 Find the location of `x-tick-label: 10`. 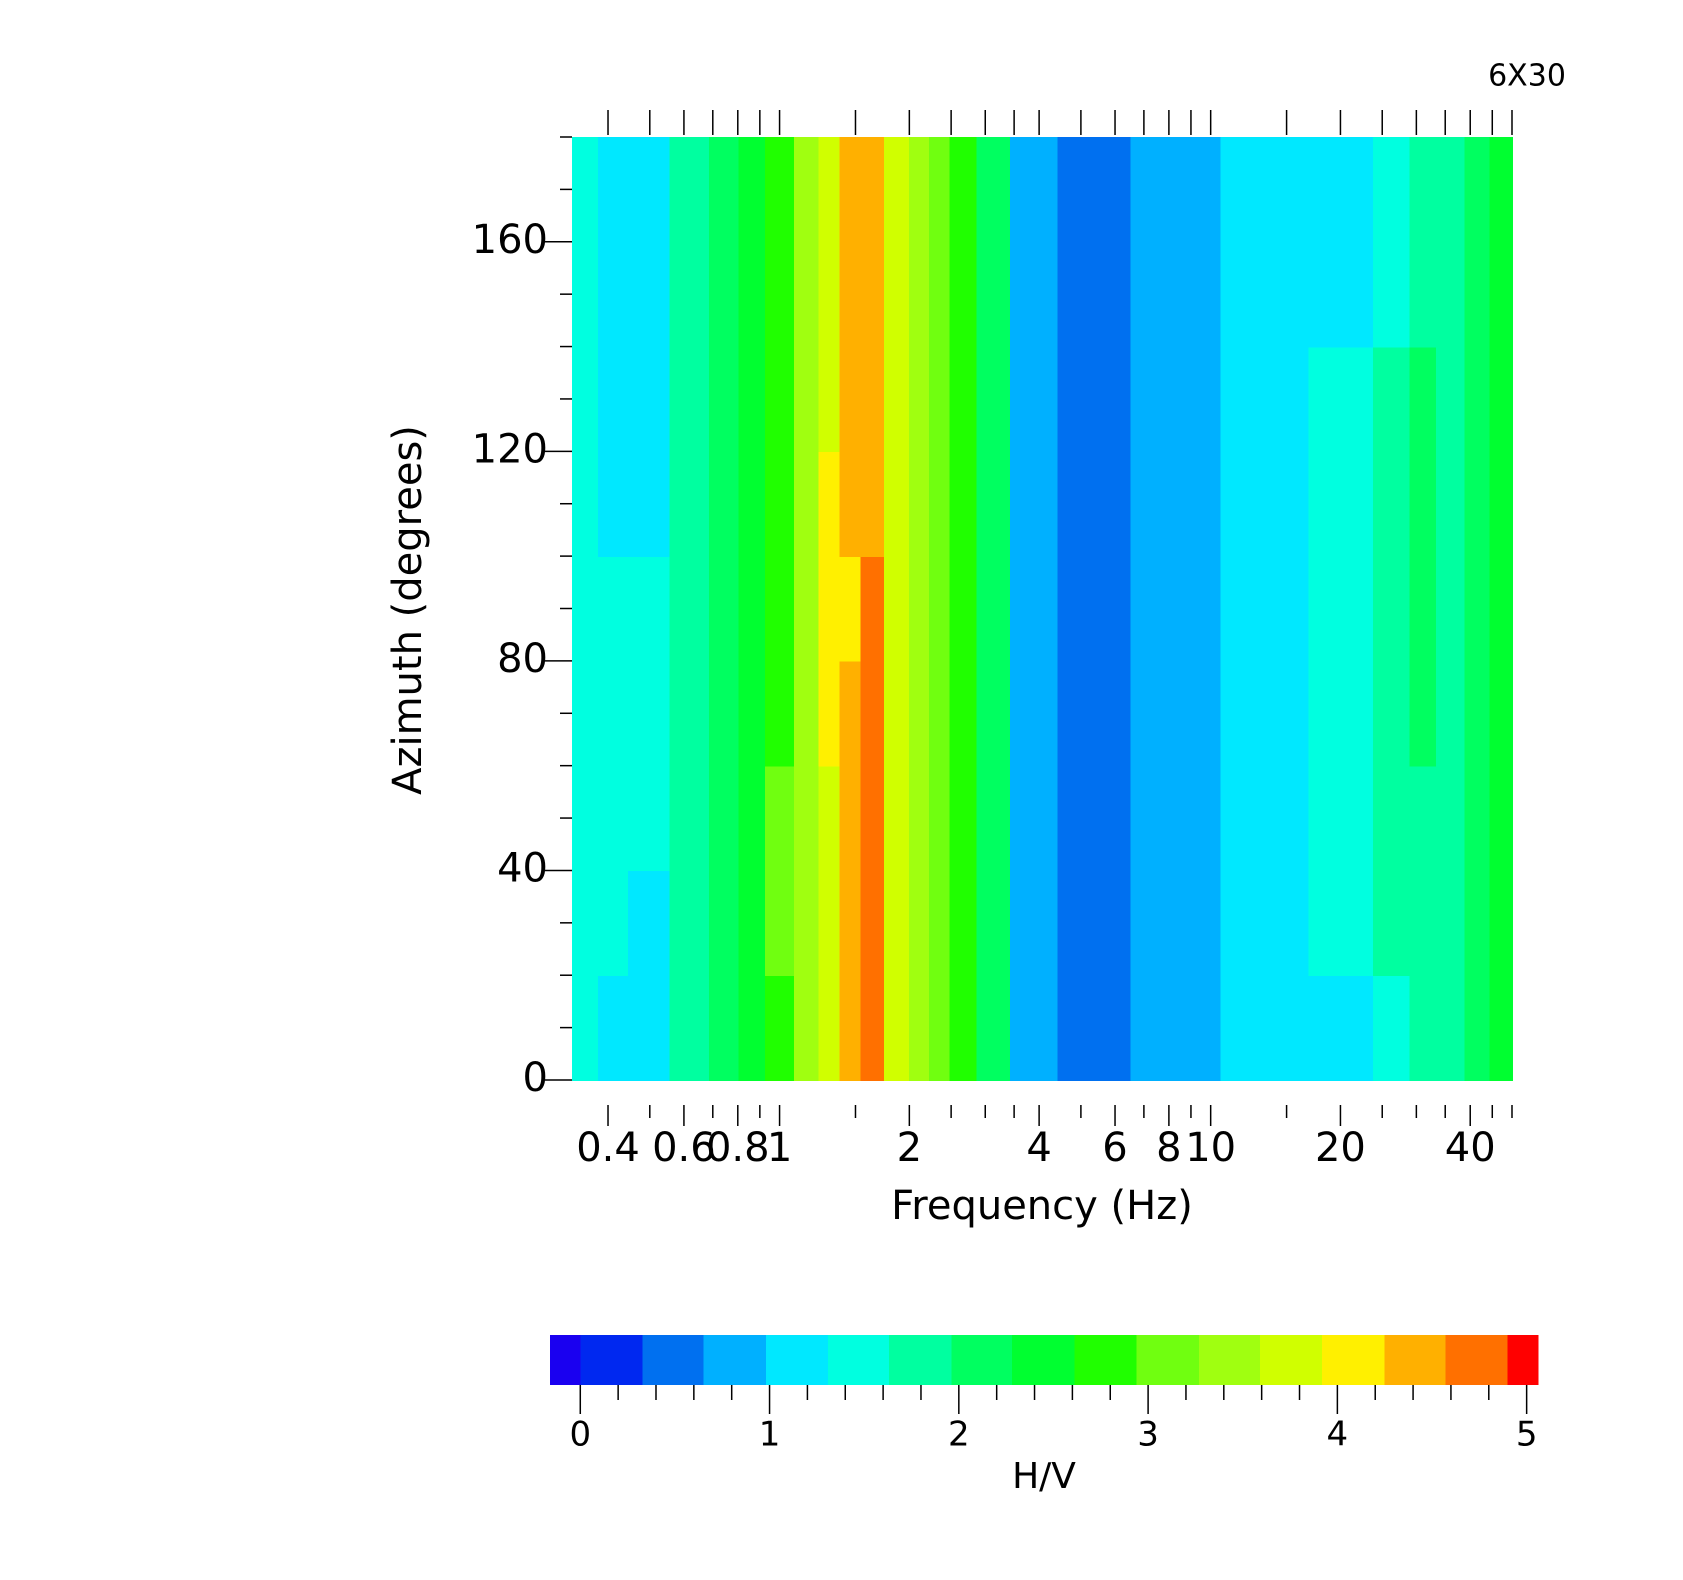

x-tick-label: 10 is located at coordinates (1210, 1148).